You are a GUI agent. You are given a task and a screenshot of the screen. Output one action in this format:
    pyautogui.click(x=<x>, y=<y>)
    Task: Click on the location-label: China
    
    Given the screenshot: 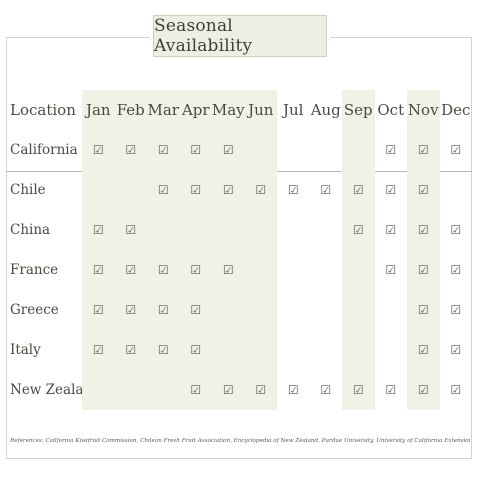 What is the action you would take?
    pyautogui.click(x=30, y=230)
    